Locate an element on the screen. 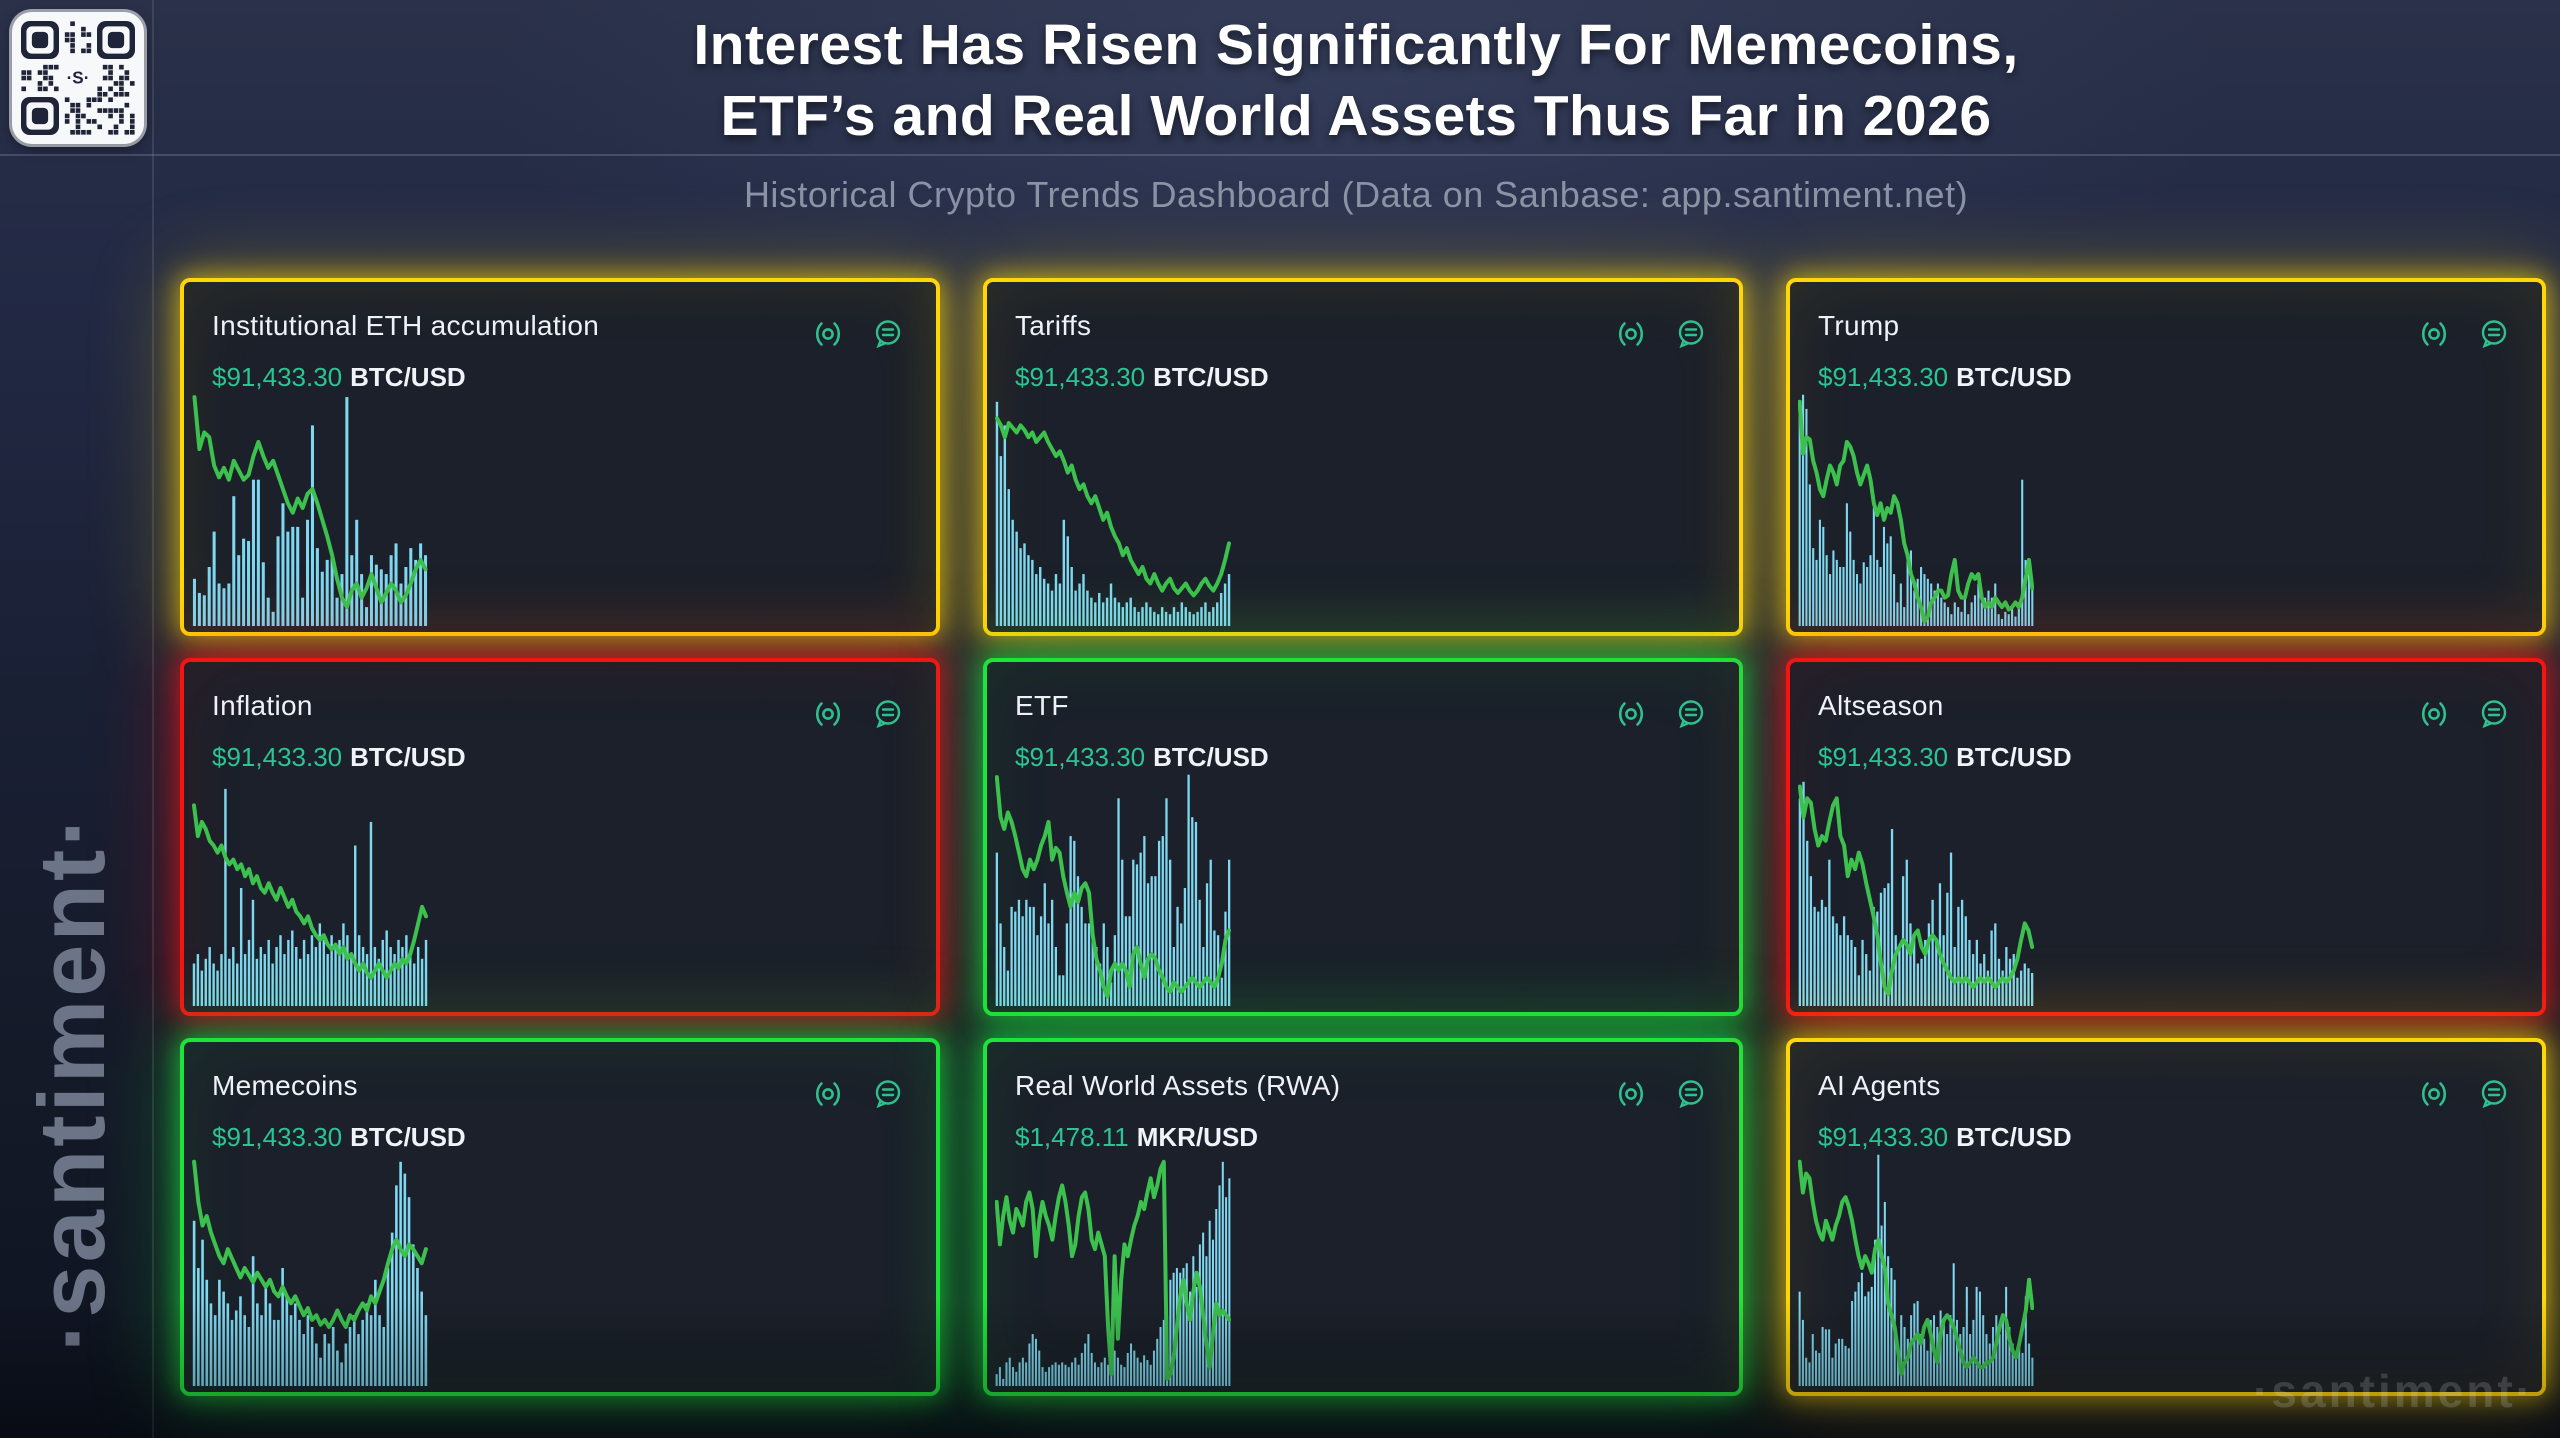 This screenshot has height=1438, width=2560. panel-header-left: Tariffs $91,433.30 BTC/USD is located at coordinates (1142, 351).